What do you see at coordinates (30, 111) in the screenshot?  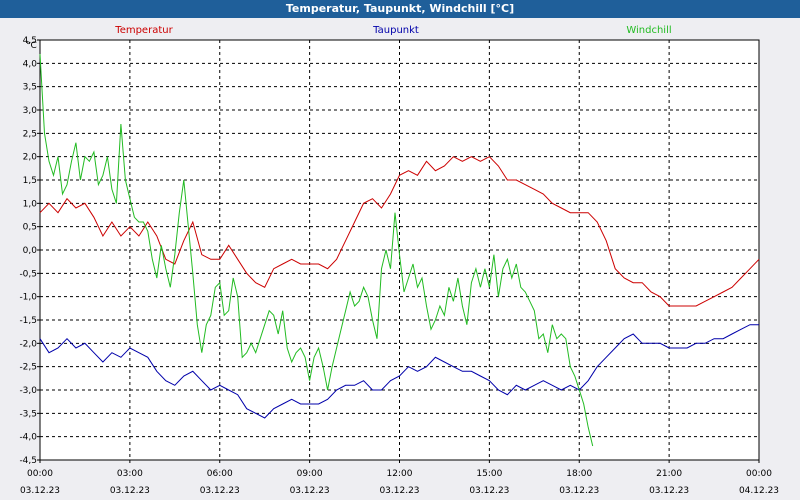 I see `y-tick-label: 3,0` at bounding box center [30, 111].